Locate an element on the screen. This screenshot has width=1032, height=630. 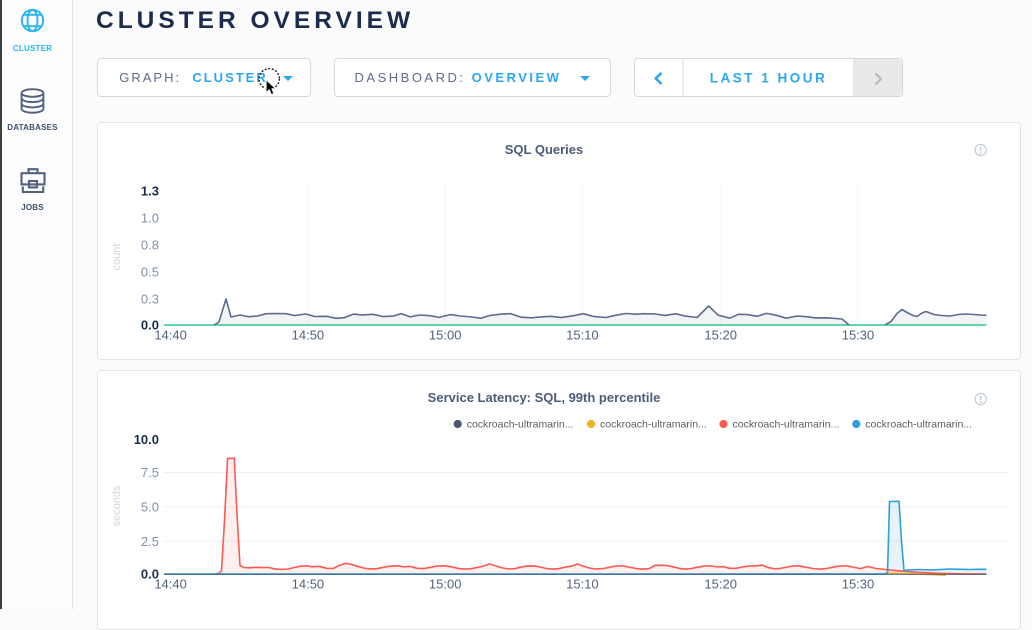
svg-text: 0.3 is located at coordinates (150, 299).